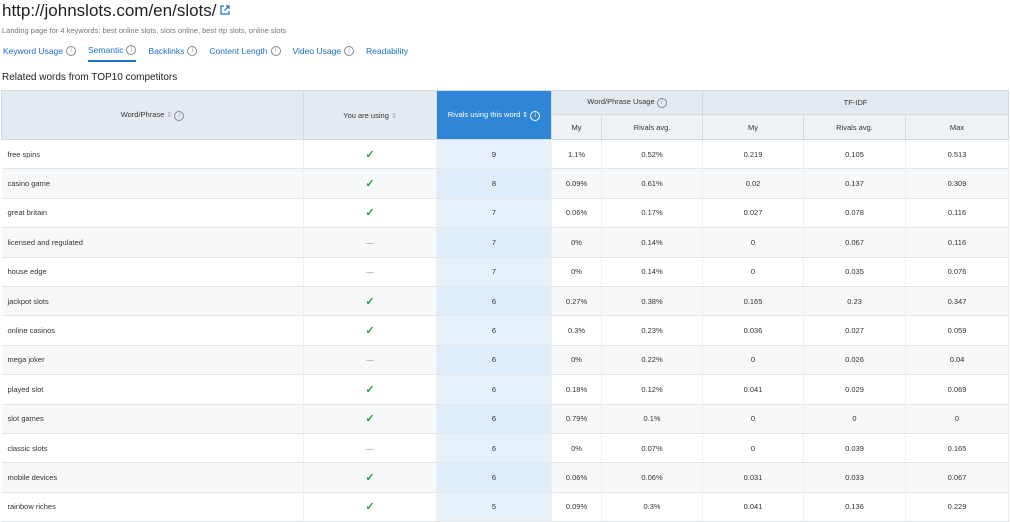 Image resolution: width=1010 pixels, height=522 pixels. Describe the element at coordinates (855, 102) in the screenshot. I see `header-label: TF-IDF` at that location.